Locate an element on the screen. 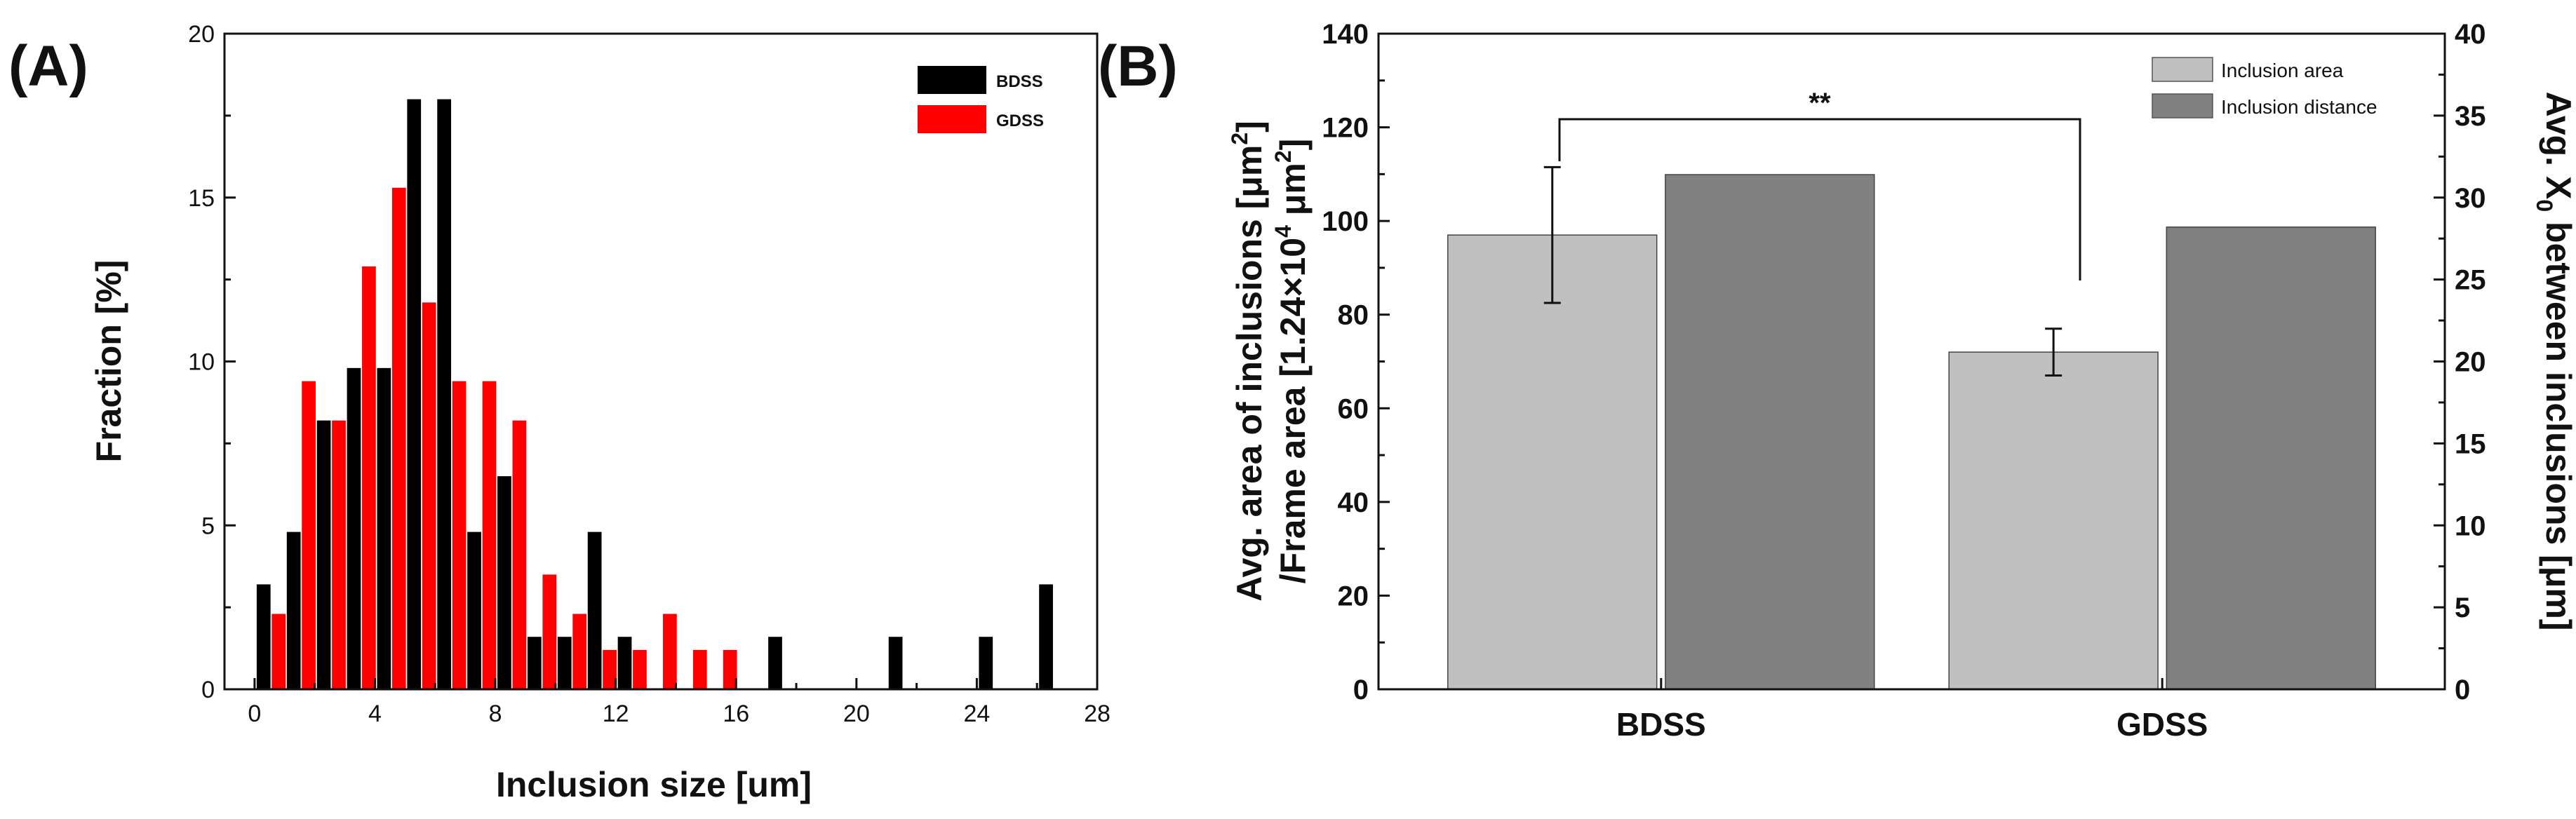  panel-b-legend: Inclusion area Inclusion distance is located at coordinates (2264, 88).